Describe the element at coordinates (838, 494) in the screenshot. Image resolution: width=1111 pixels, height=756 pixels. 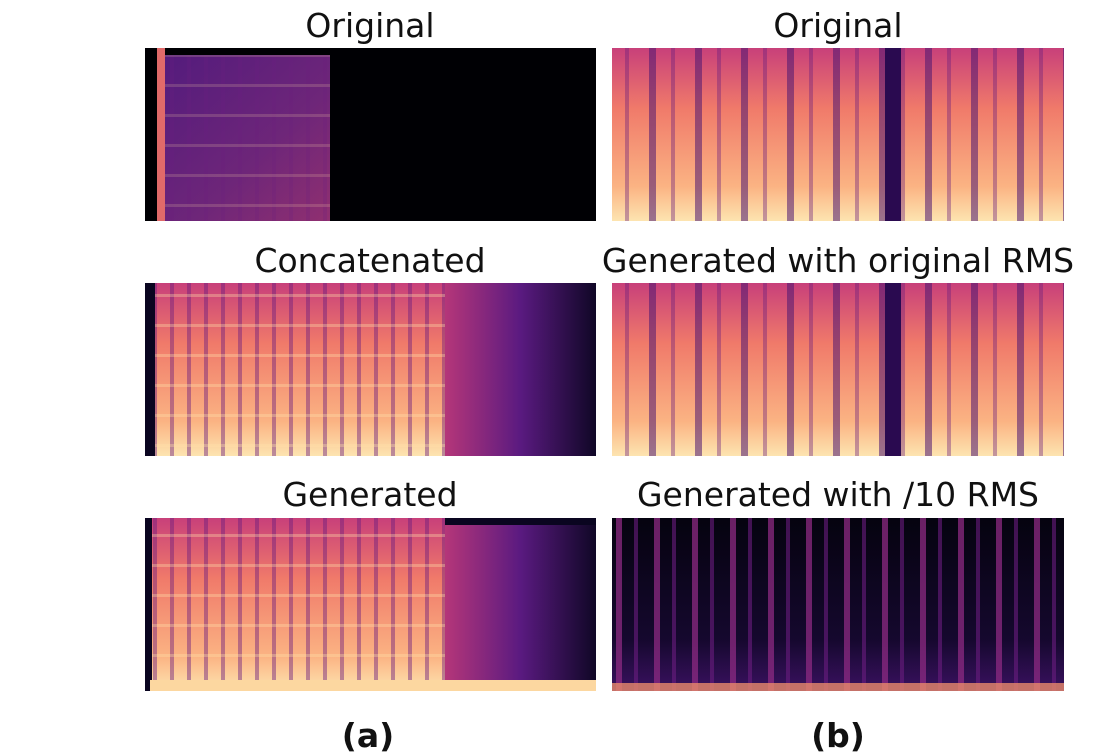
I see `panel-title: Generated with /10 RMS` at that location.